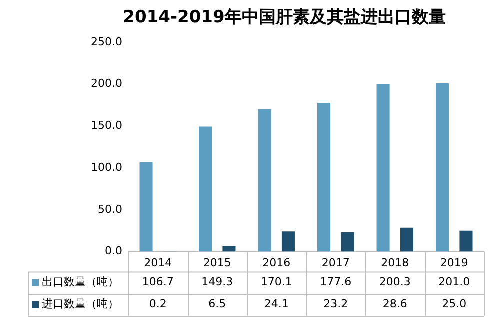 This screenshot has height=321, width=496. What do you see at coordinates (454, 282) in the screenshot?
I see `data-label: 201.0` at bounding box center [454, 282].